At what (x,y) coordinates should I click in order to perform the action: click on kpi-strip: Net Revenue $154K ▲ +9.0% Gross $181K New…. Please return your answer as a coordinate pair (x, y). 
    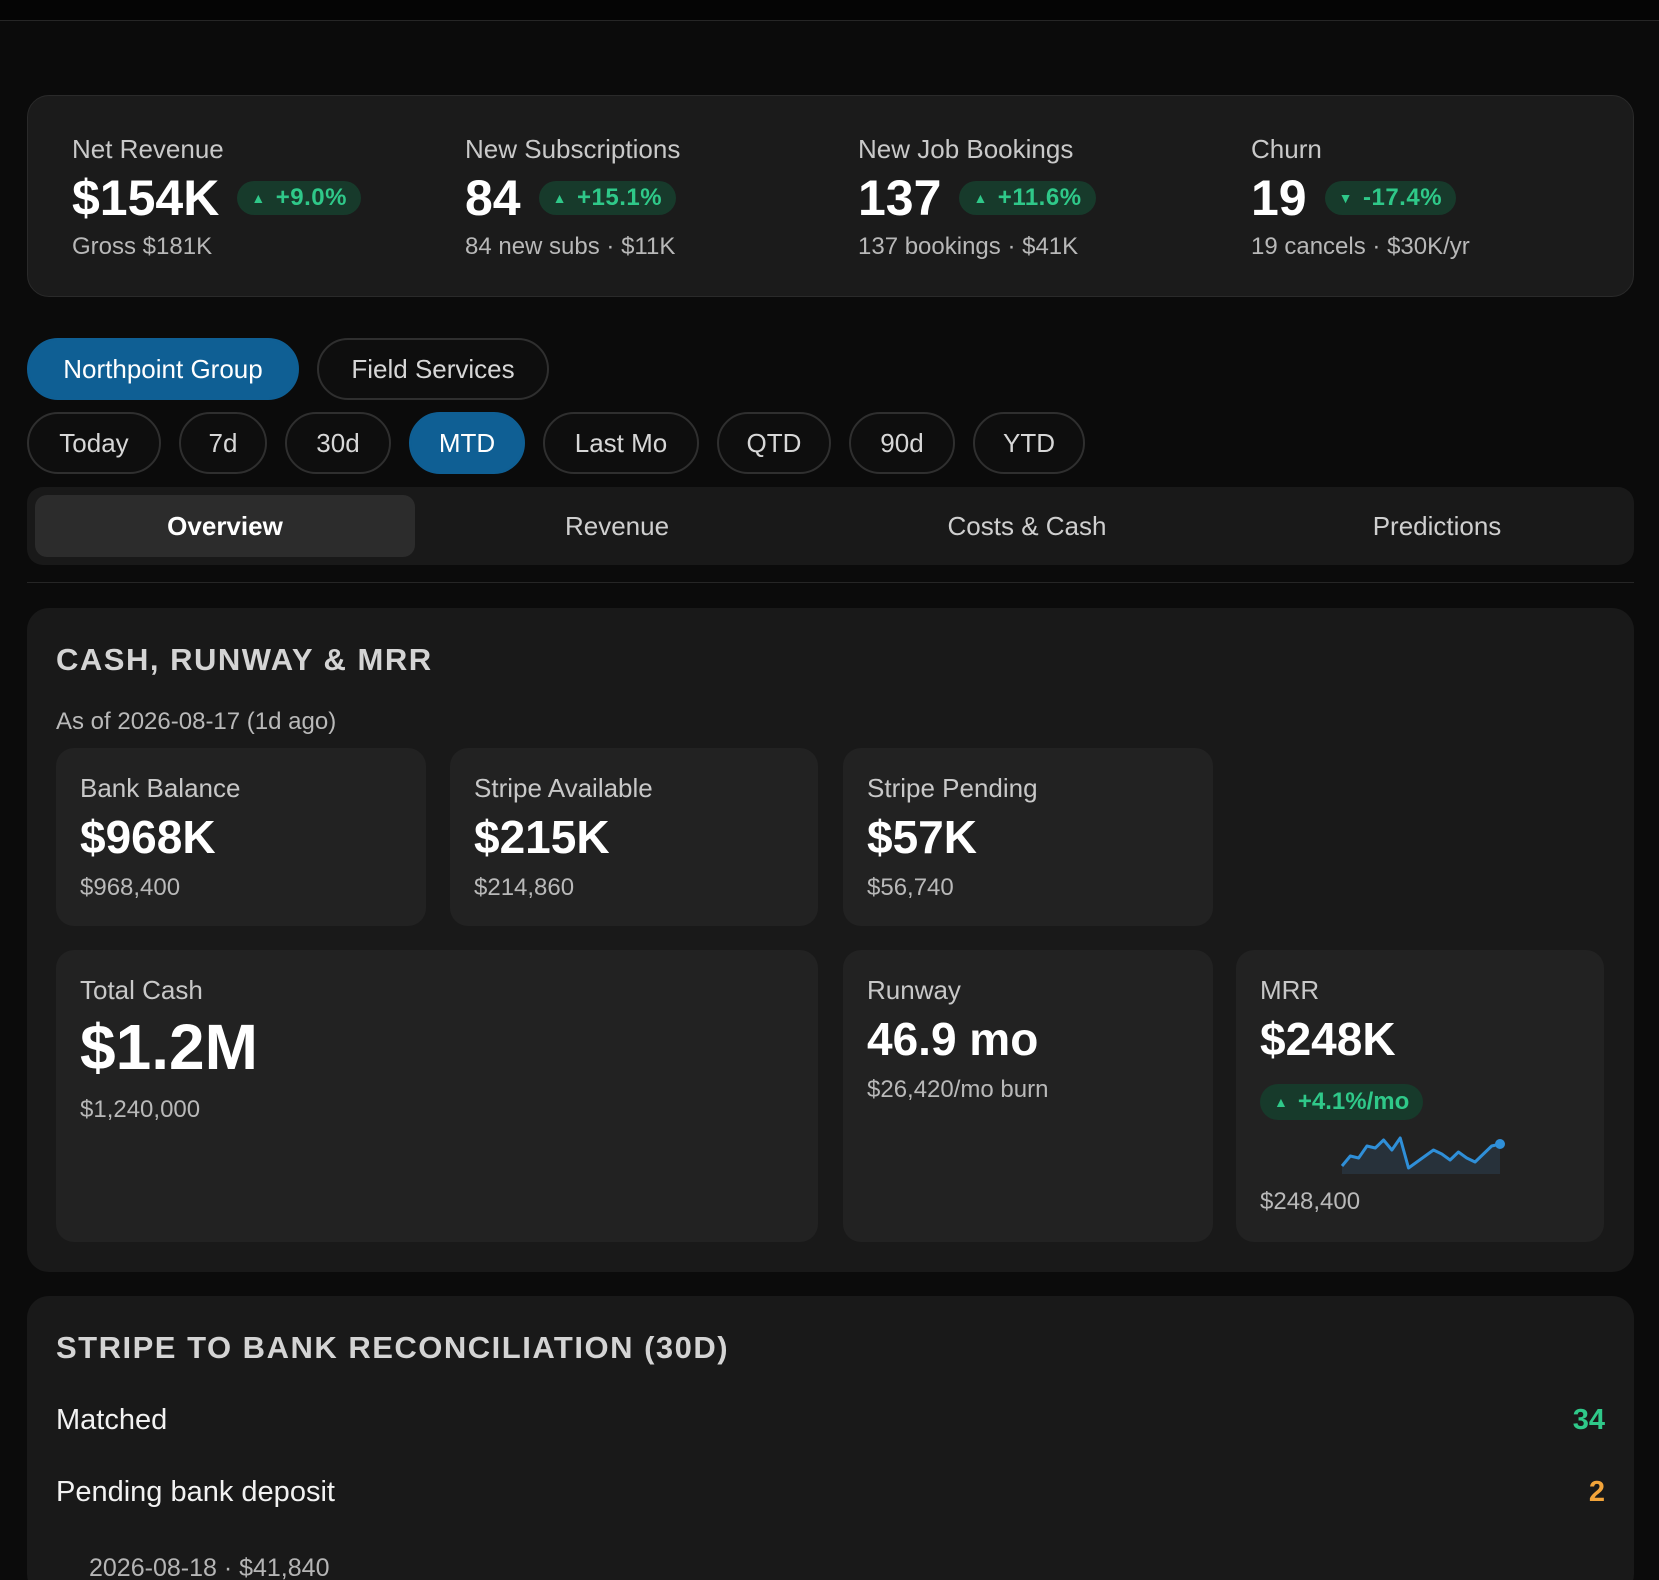
    Looking at the image, I should click on (830, 196).